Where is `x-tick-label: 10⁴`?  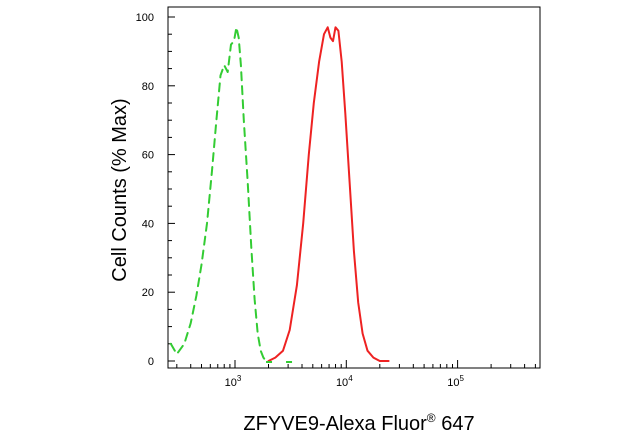
x-tick-label: 10⁴ is located at coordinates (344, 381).